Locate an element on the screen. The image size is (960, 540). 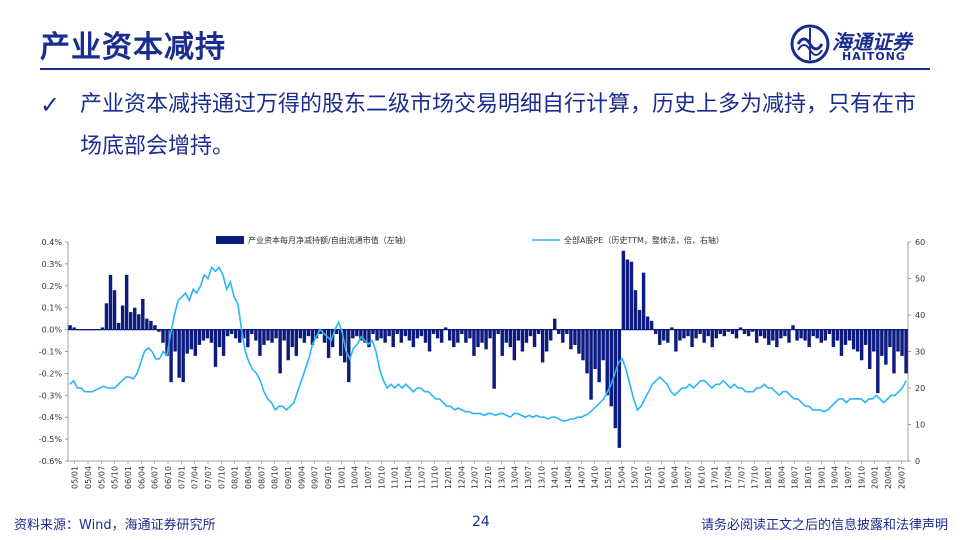
x-tick-label: 10/10 is located at coordinates (381, 477).